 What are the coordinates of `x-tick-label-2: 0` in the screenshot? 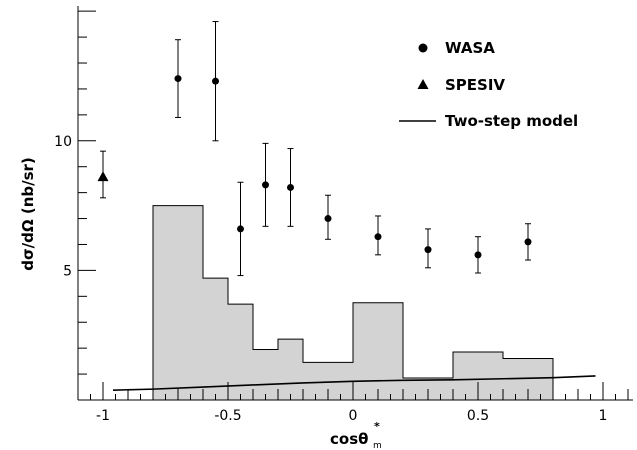 It's located at (353, 416).